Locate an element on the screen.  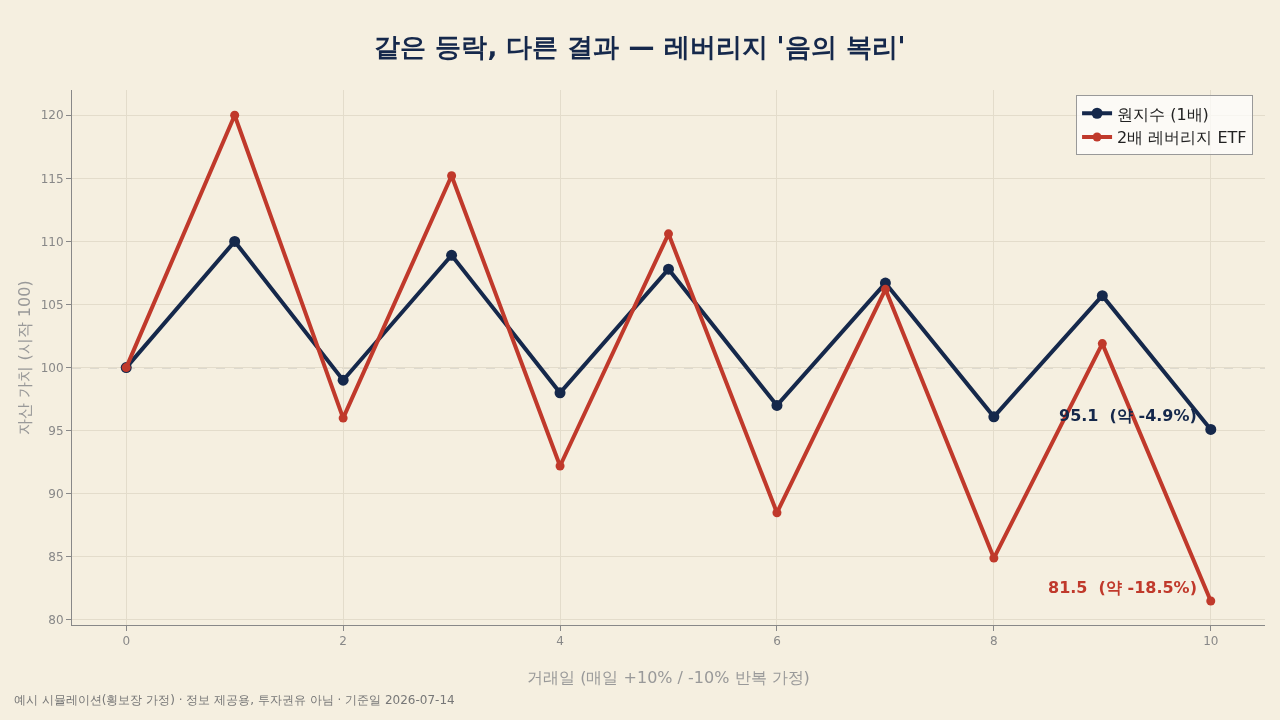
y-tick-label: 90 is located at coordinates (56, 493).